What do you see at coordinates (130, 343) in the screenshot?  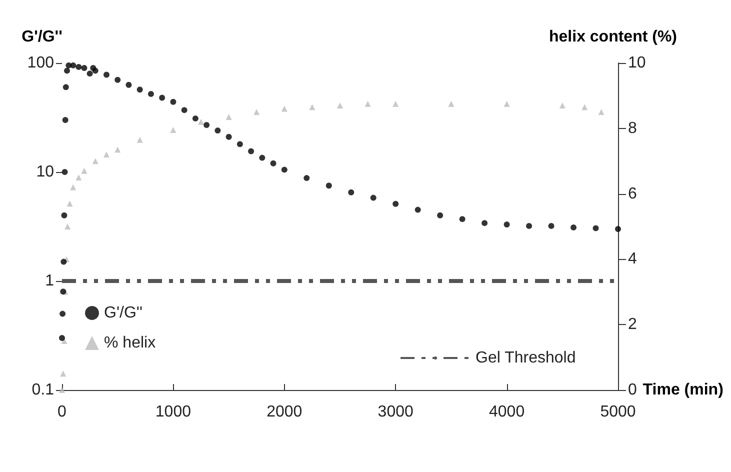 I see `legend-label: % helix` at bounding box center [130, 343].